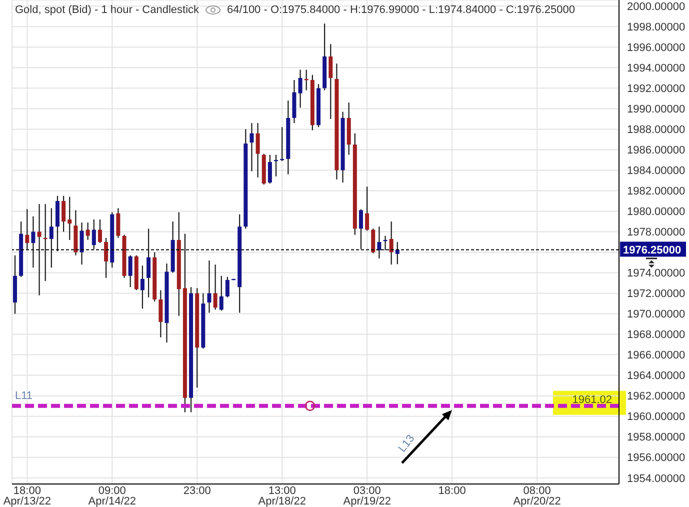 The height and width of the screenshot is (507, 689). What do you see at coordinates (24, 396) in the screenshot?
I see `ref-line-label: L11` at bounding box center [24, 396].